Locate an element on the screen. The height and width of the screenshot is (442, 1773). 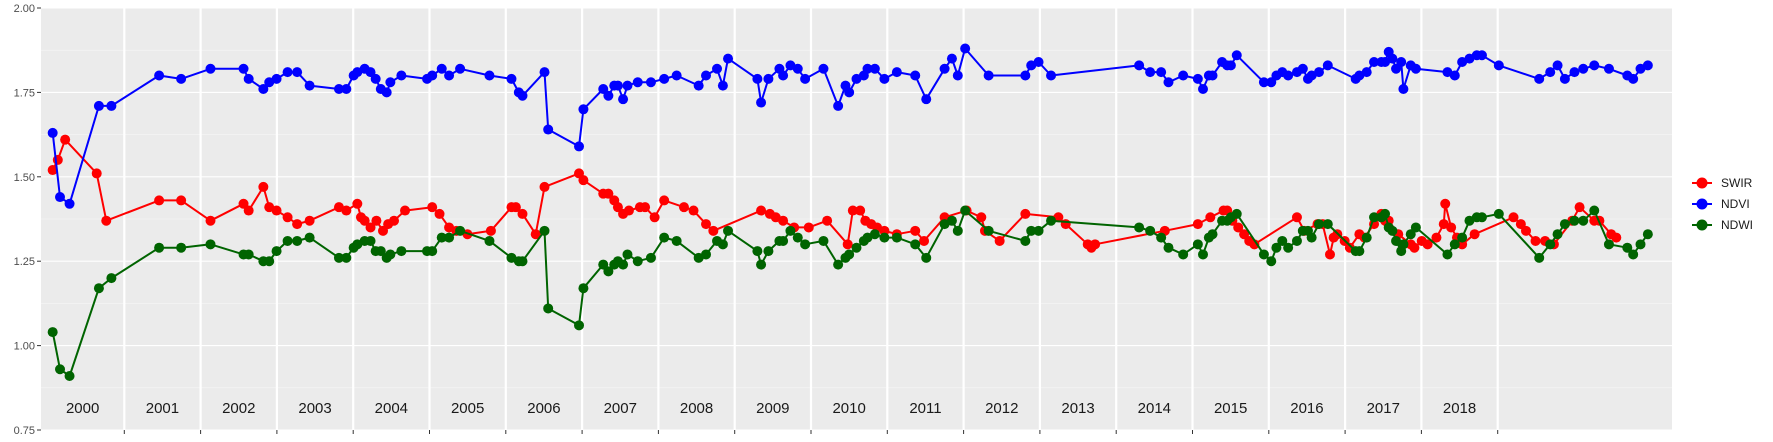
legend-label-ndvi: NDVI is located at coordinates (1735, 204).